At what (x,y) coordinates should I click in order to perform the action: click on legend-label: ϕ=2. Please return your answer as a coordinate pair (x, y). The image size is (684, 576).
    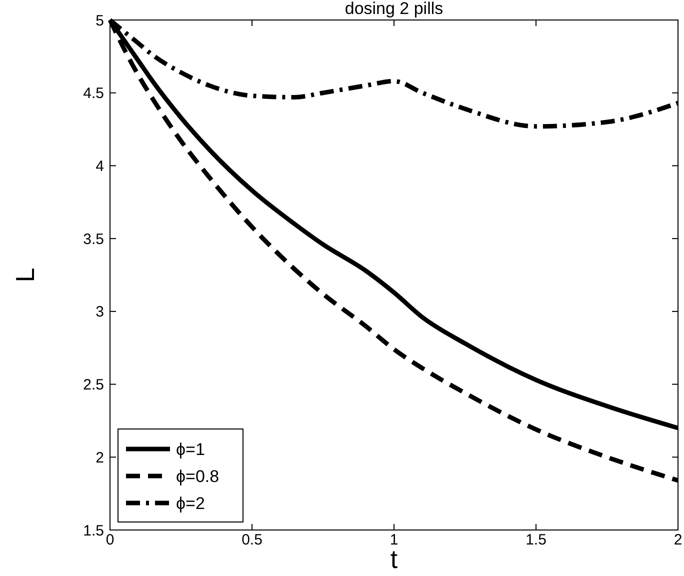
    Looking at the image, I should click on (190, 503).